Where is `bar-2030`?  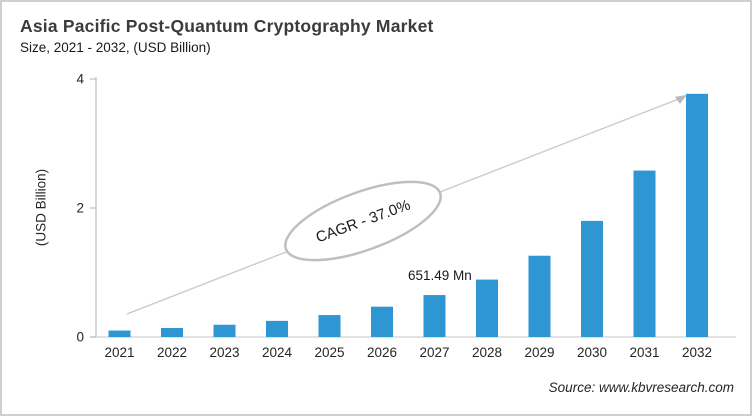
bar-2030 is located at coordinates (592, 278).